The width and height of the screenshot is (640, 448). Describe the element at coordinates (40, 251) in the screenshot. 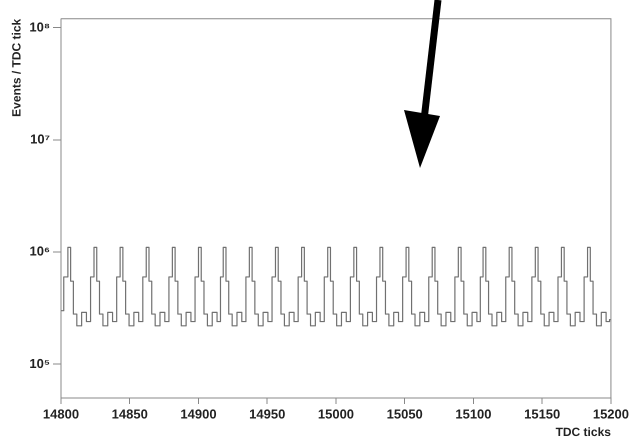

I see `y-tick-label: 10⁶` at that location.